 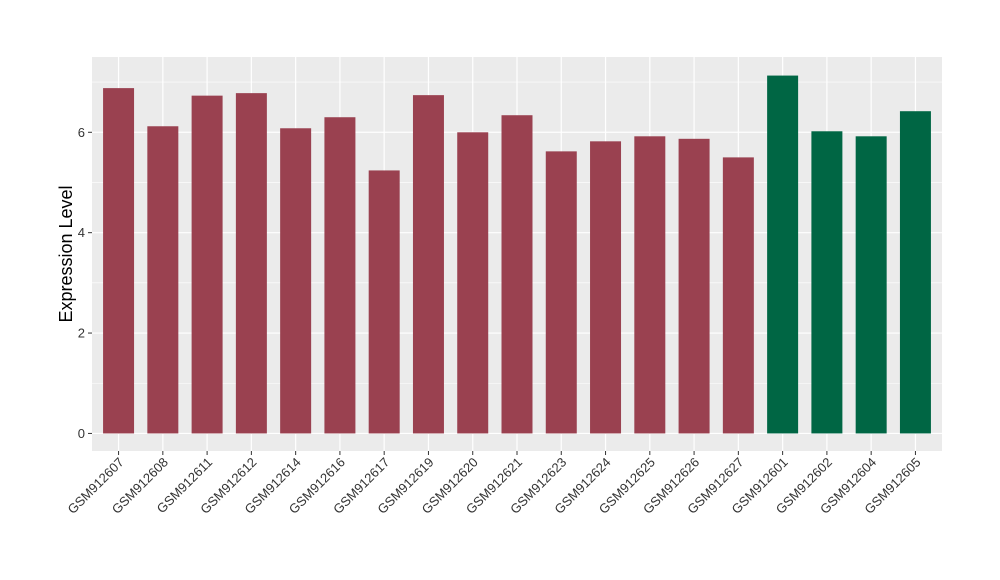 I want to click on bar-GSM912602, so click(x=827, y=282).